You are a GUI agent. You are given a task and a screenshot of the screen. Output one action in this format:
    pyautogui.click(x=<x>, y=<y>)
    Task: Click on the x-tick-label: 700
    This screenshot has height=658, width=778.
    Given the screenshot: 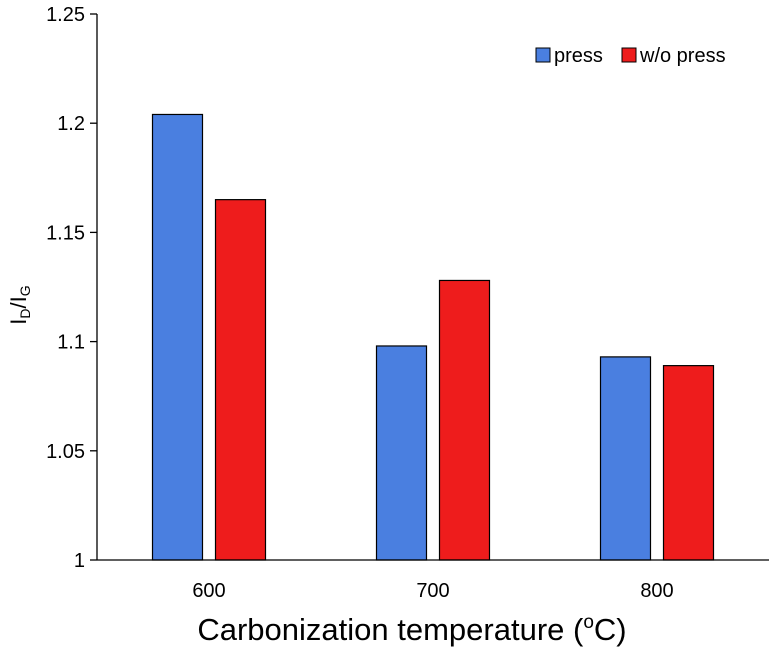 What is the action you would take?
    pyautogui.click(x=432, y=591)
    